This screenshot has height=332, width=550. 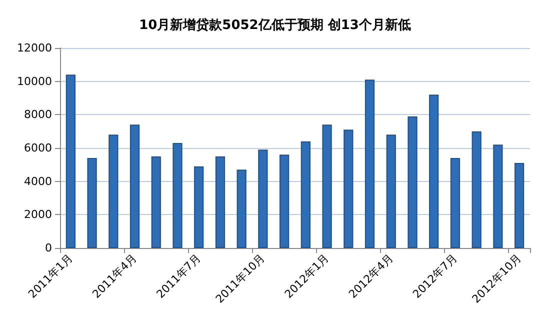 I want to click on y-tick-label: 8000, so click(x=38, y=115).